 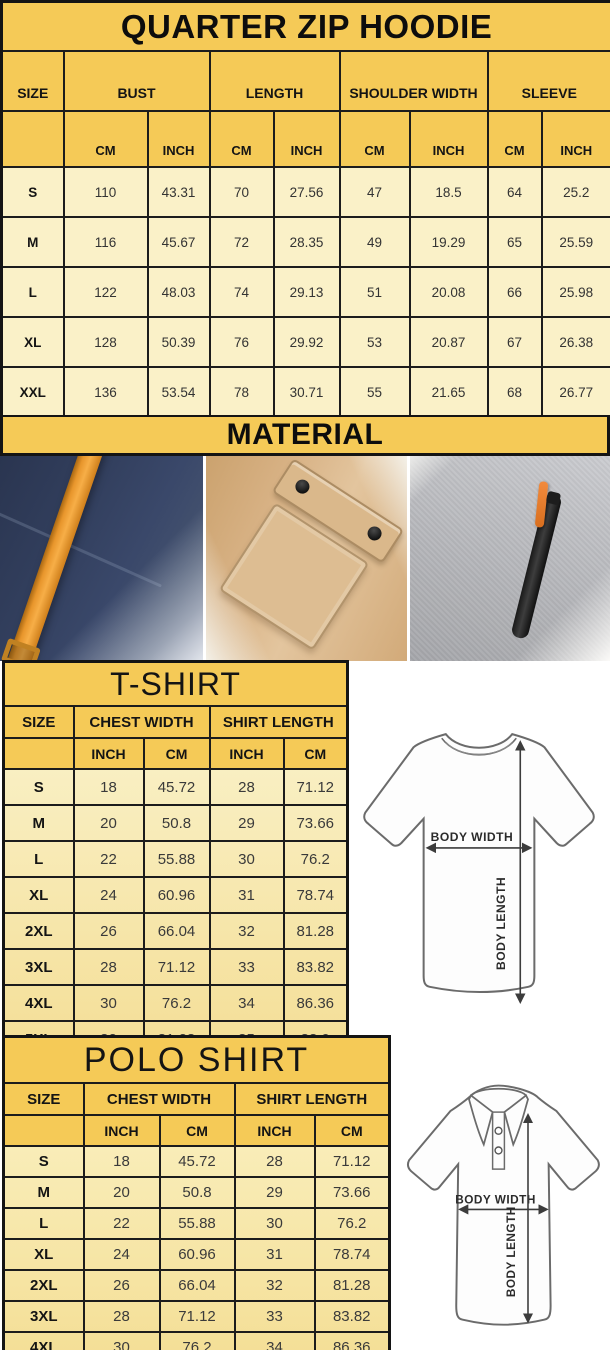 I want to click on value-cell: 136, so click(x=105, y=392).